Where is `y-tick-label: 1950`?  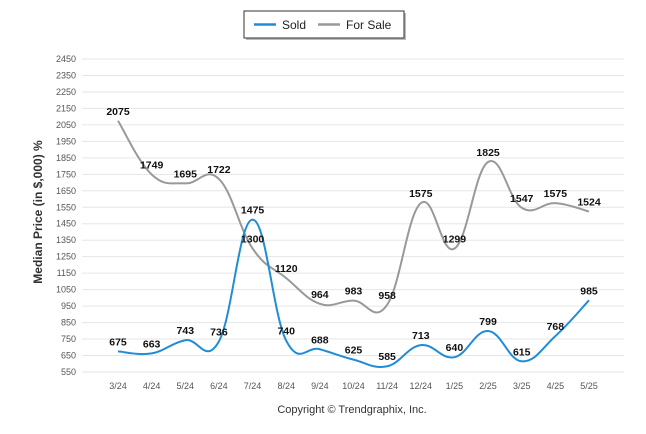
y-tick-label: 1950 is located at coordinates (66, 141).